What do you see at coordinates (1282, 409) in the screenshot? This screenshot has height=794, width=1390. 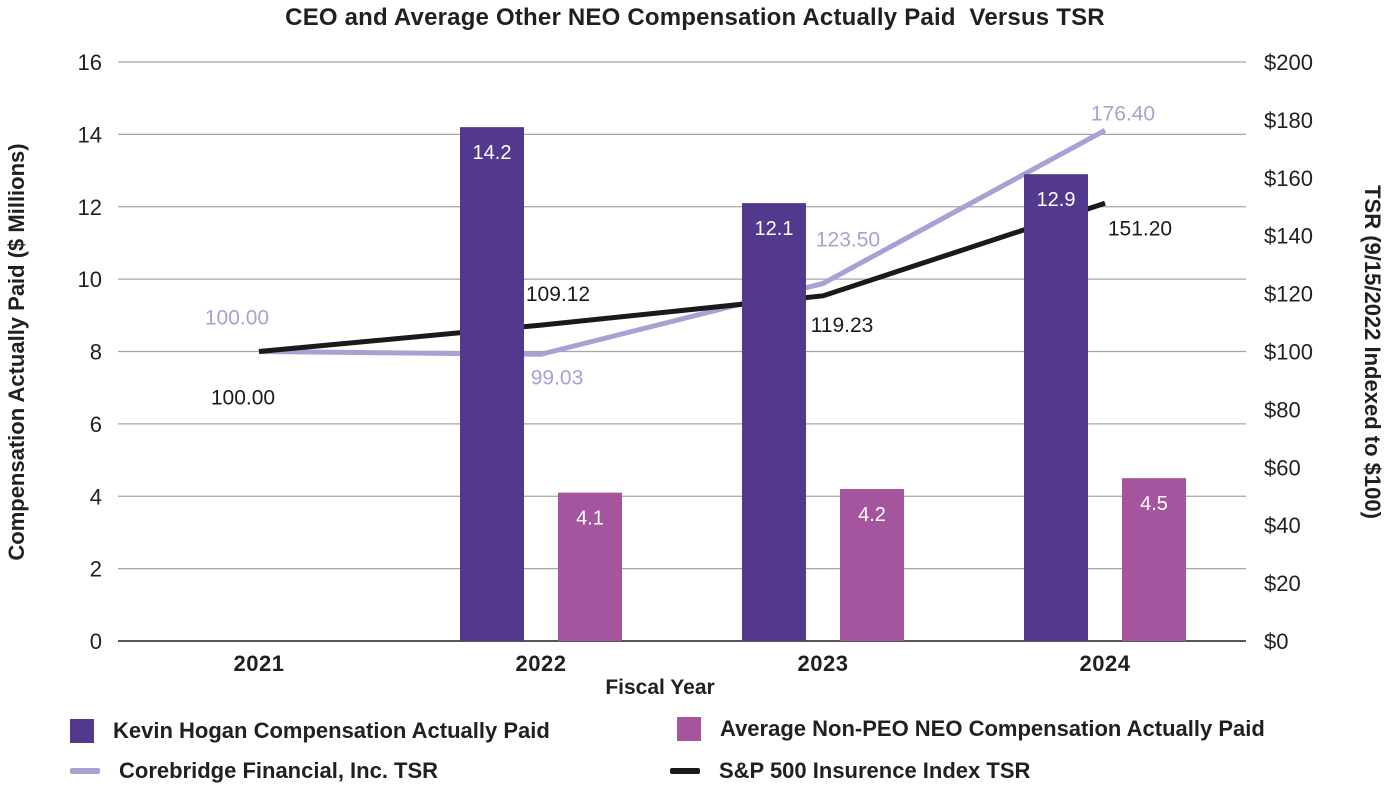 I see `right-axis-tick-label: $80` at bounding box center [1282, 409].